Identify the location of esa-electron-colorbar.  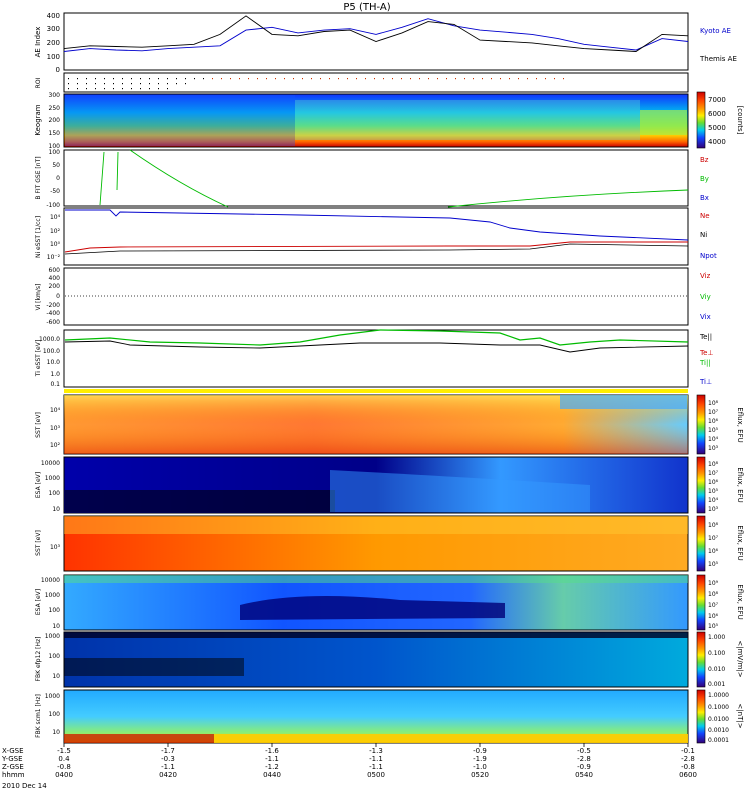
(701, 602).